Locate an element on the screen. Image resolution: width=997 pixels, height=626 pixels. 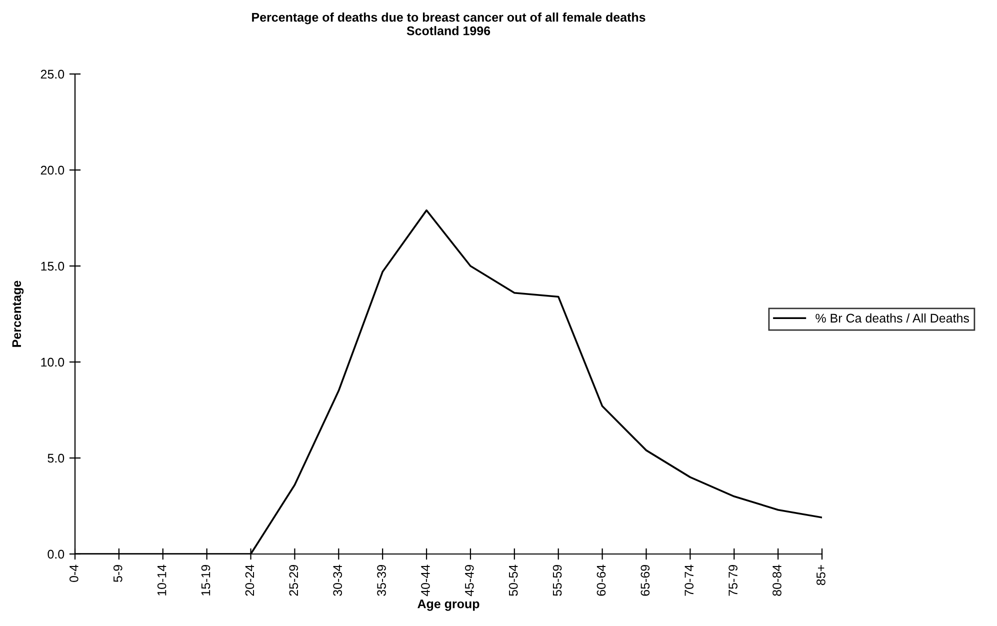
x-tick-label: 5-9 is located at coordinates (117, 573).